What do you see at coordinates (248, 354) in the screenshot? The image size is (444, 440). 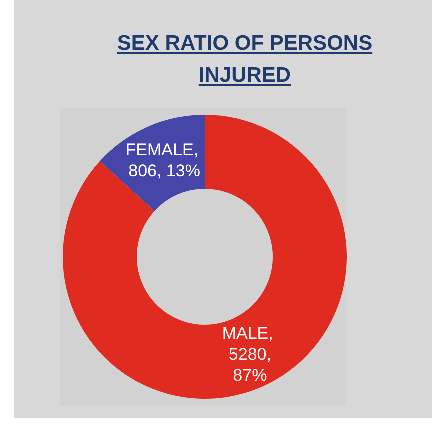 I see `slice-label: MALE, 5280, 87%` at bounding box center [248, 354].